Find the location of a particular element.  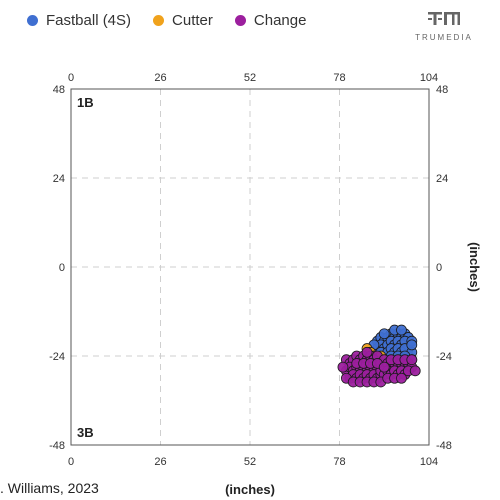

x-tick-top-52: 52 is located at coordinates (250, 78).